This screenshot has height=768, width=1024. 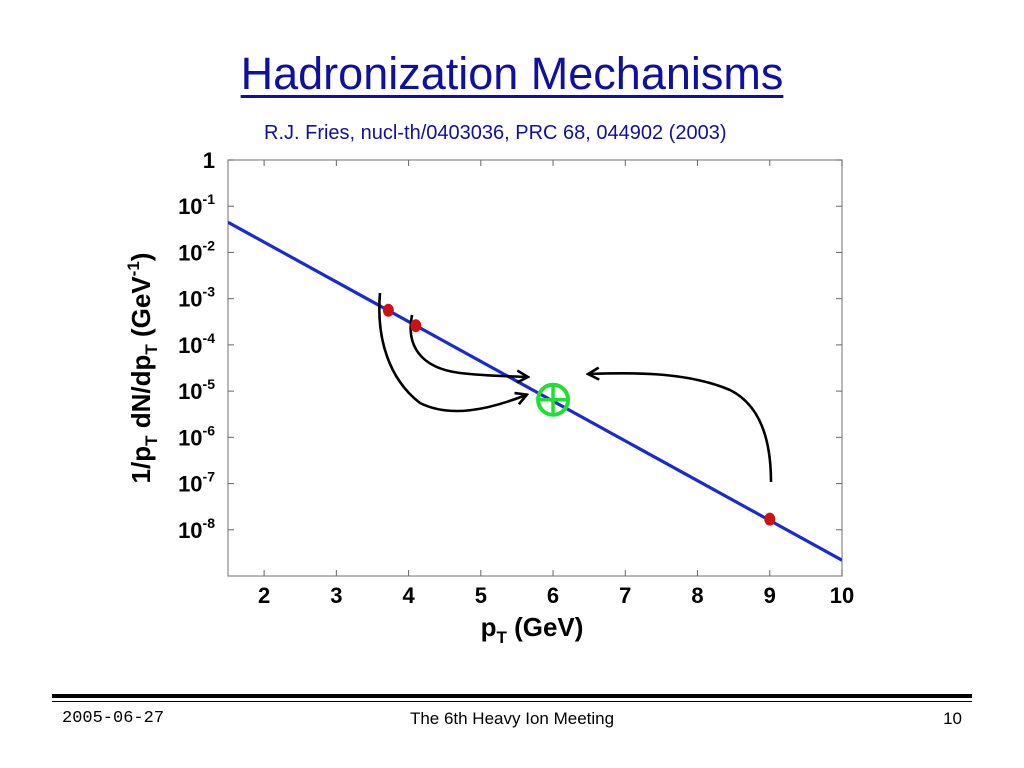 I want to click on x-tick-label: 5, so click(x=481, y=595).